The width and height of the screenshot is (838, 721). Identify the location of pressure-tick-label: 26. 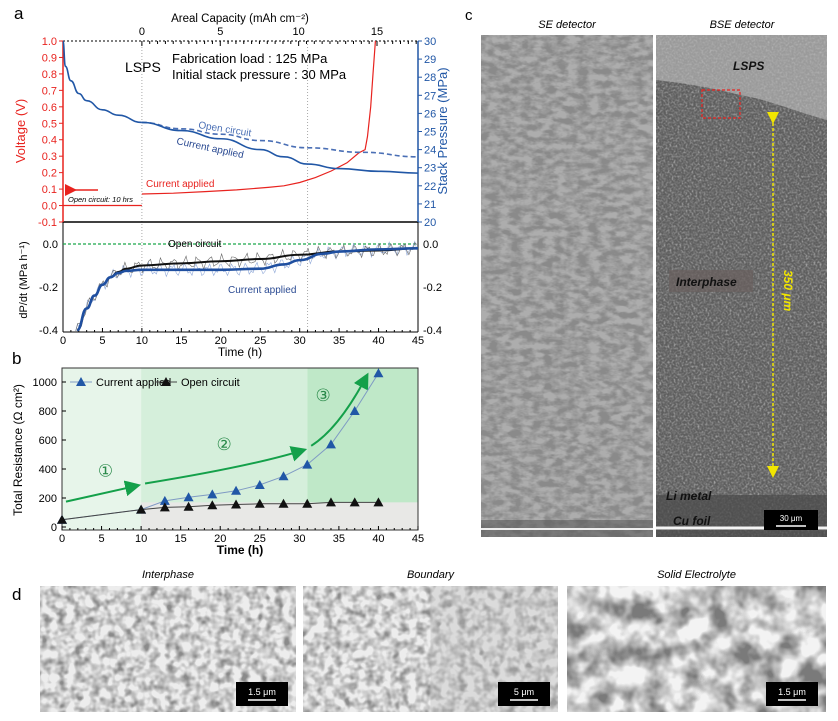
(430, 114).